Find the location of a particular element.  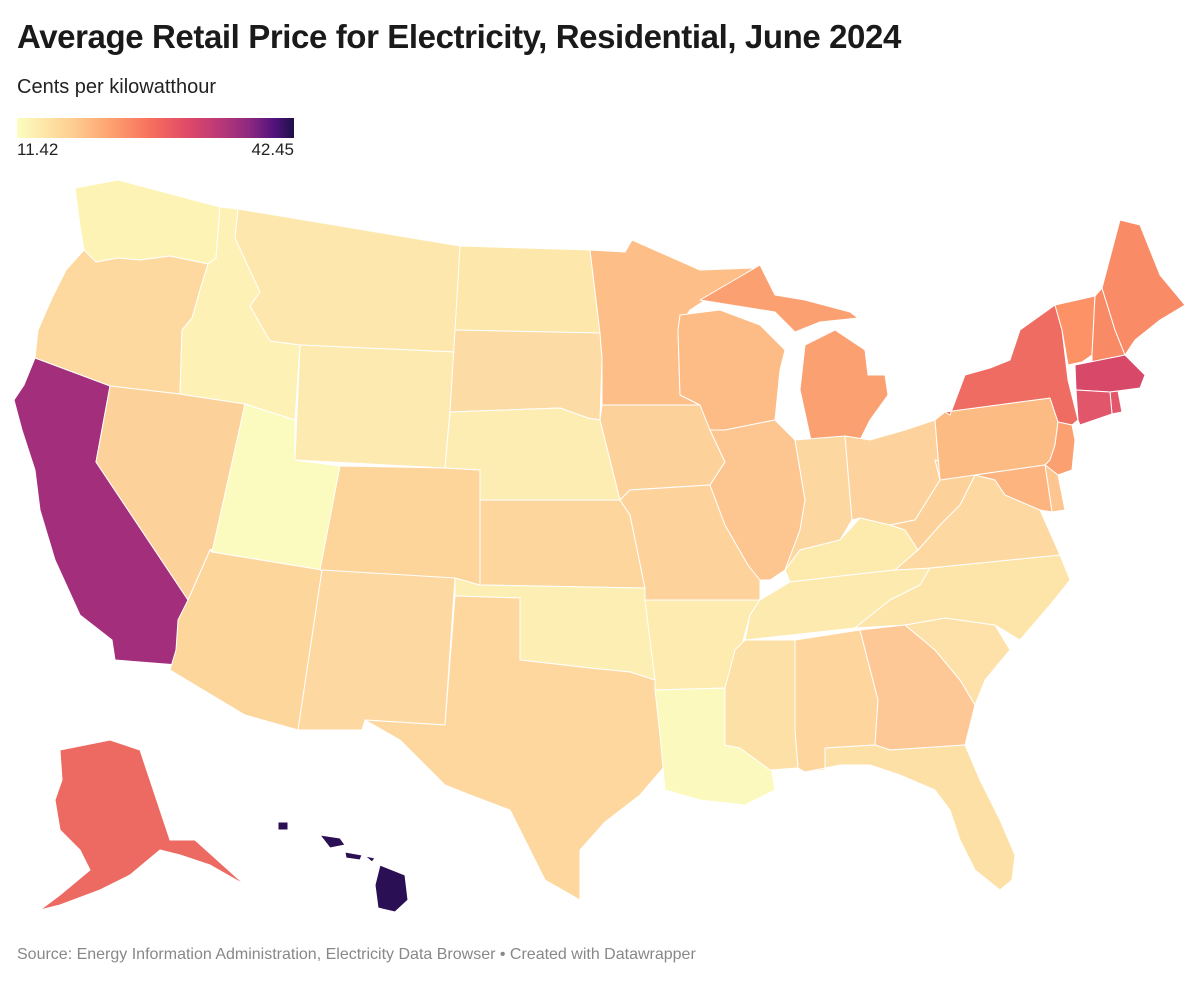

state-shape-sd is located at coordinates (526, 375).